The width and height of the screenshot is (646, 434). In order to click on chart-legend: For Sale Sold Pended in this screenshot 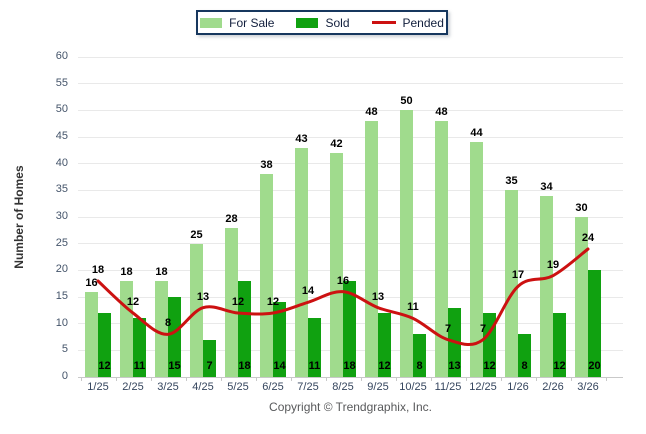, I will do `click(322, 22)`.